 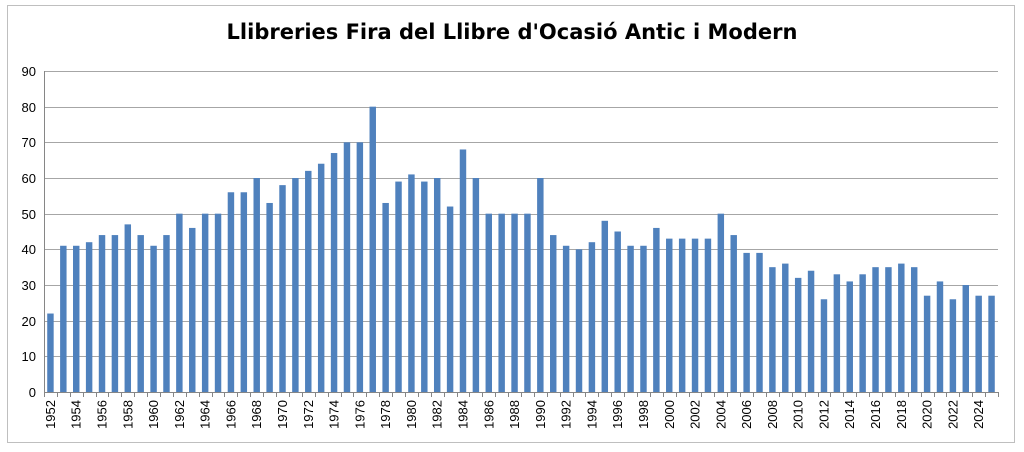 I want to click on bar-2001, so click(x=682, y=315).